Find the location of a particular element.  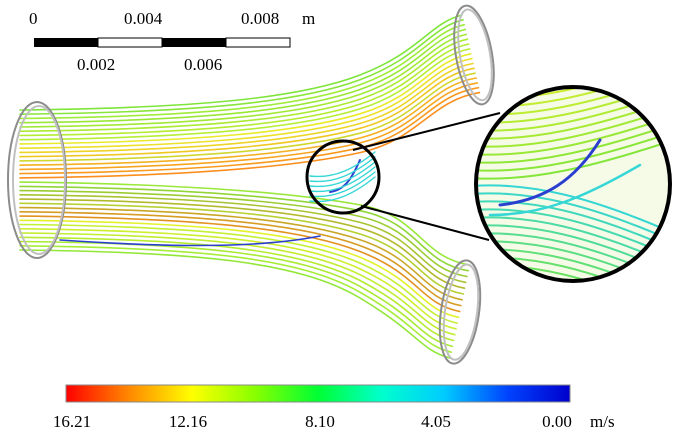

scale-label-0004: 0.004 is located at coordinates (143, 18).